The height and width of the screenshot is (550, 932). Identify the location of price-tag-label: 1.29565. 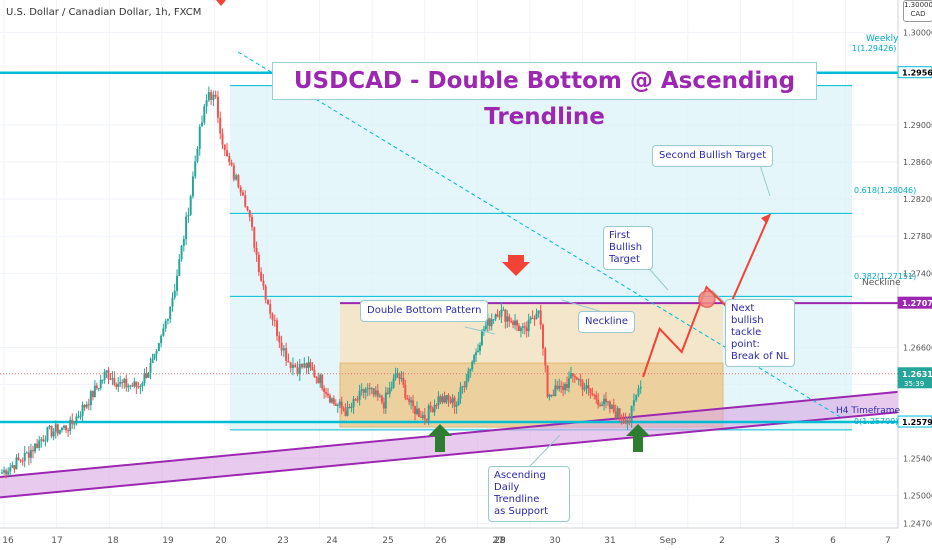
(917, 73).